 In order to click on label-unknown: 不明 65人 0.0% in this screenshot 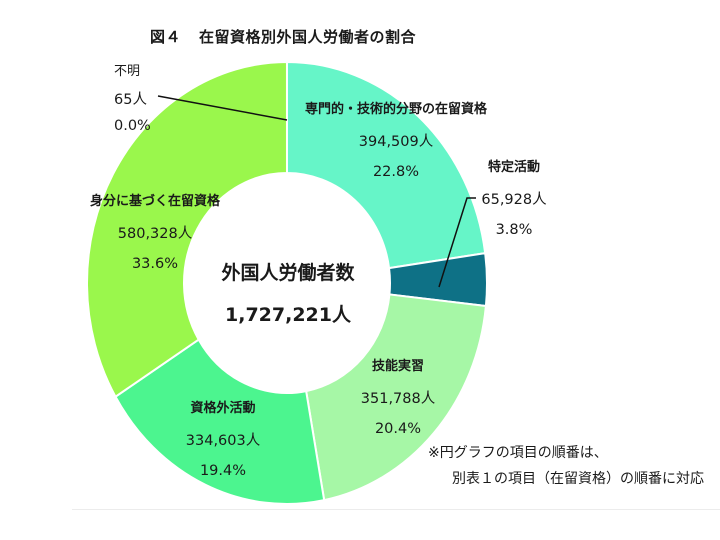, I will do `click(136, 97)`.